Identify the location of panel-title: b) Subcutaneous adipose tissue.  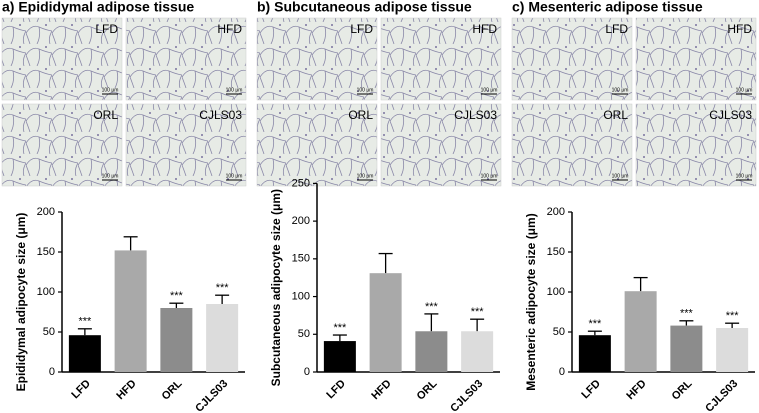
(364, 7).